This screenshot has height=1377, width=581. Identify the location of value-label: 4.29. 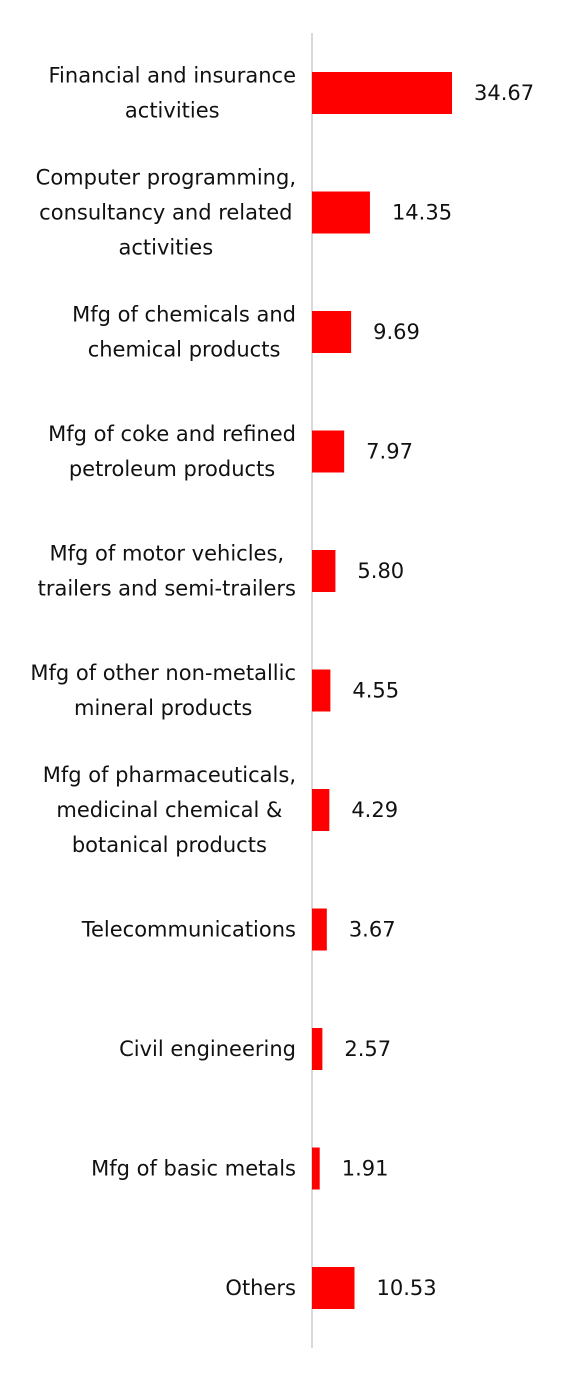
(374, 810).